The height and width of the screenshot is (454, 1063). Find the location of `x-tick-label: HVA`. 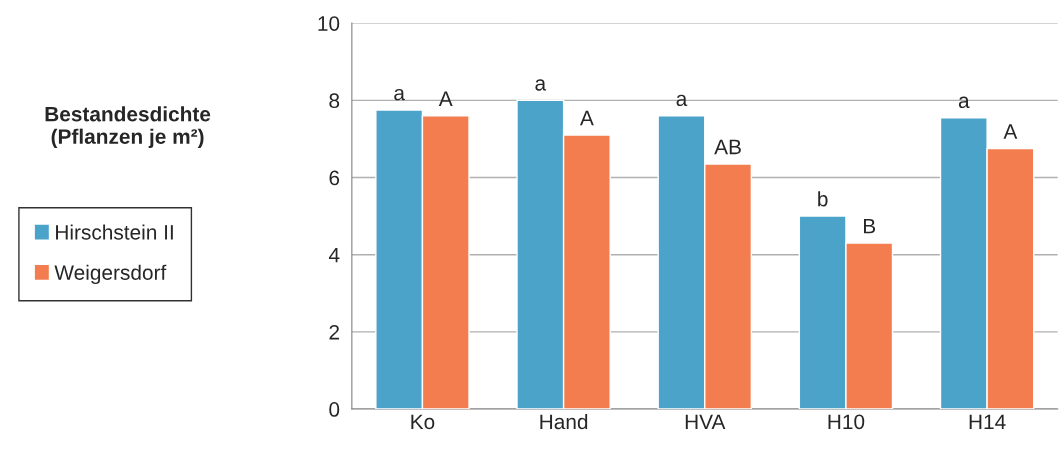

x-tick-label: HVA is located at coordinates (705, 422).